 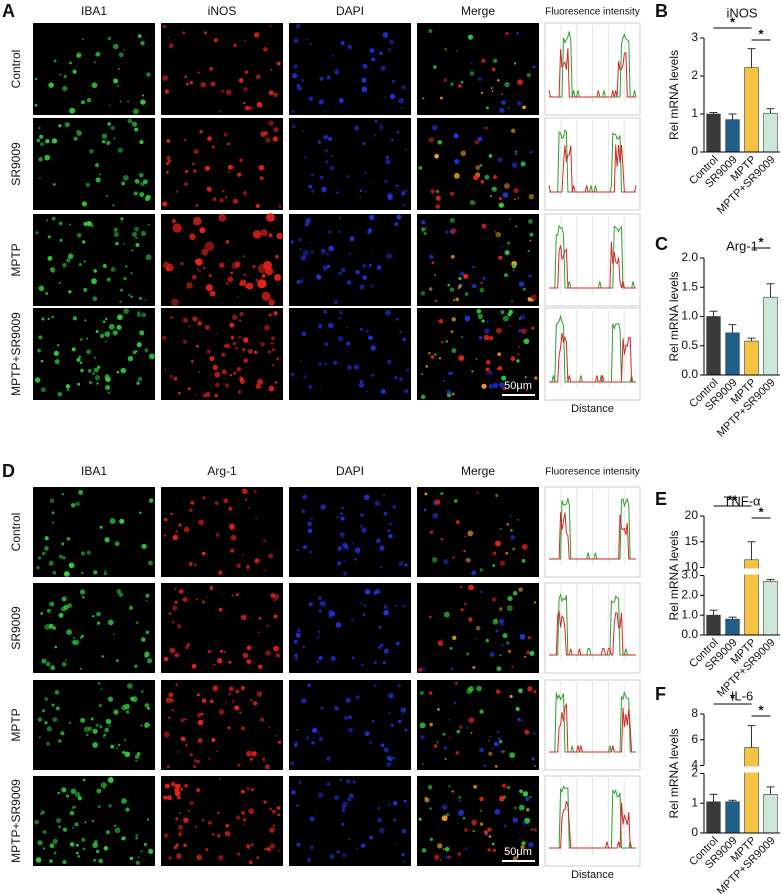 I want to click on column-header: Arg-1, so click(x=222, y=471).